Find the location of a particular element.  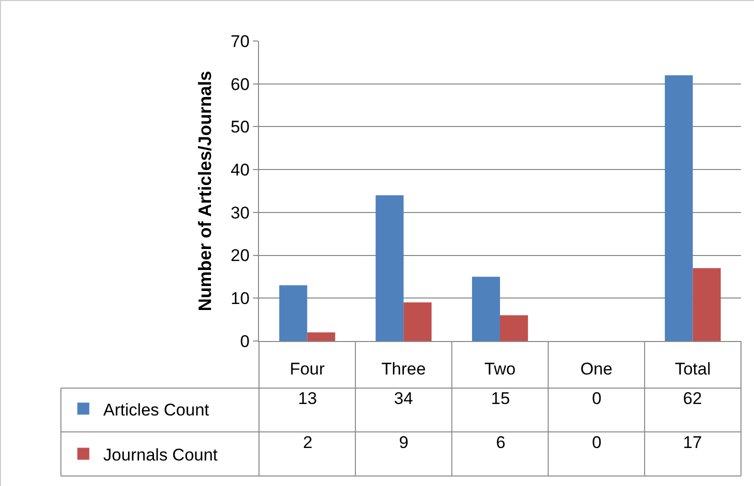

legend-label: Articles Count is located at coordinates (156, 410).